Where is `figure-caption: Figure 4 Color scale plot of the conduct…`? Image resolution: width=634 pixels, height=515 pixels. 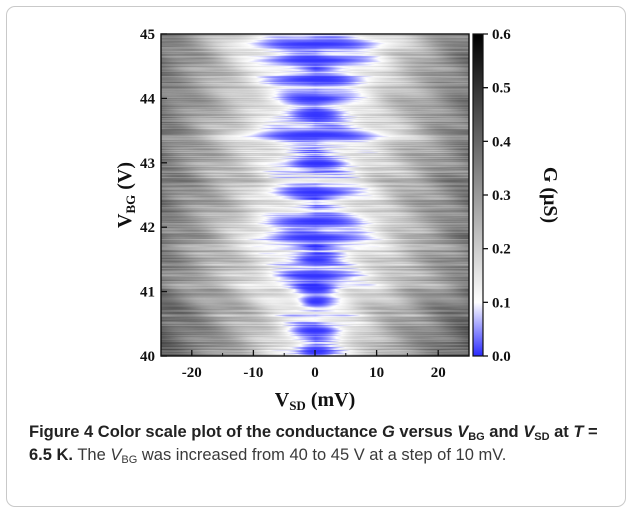
figure-caption: Figure 4 Color scale plot of the conduct… is located at coordinates (323, 444).